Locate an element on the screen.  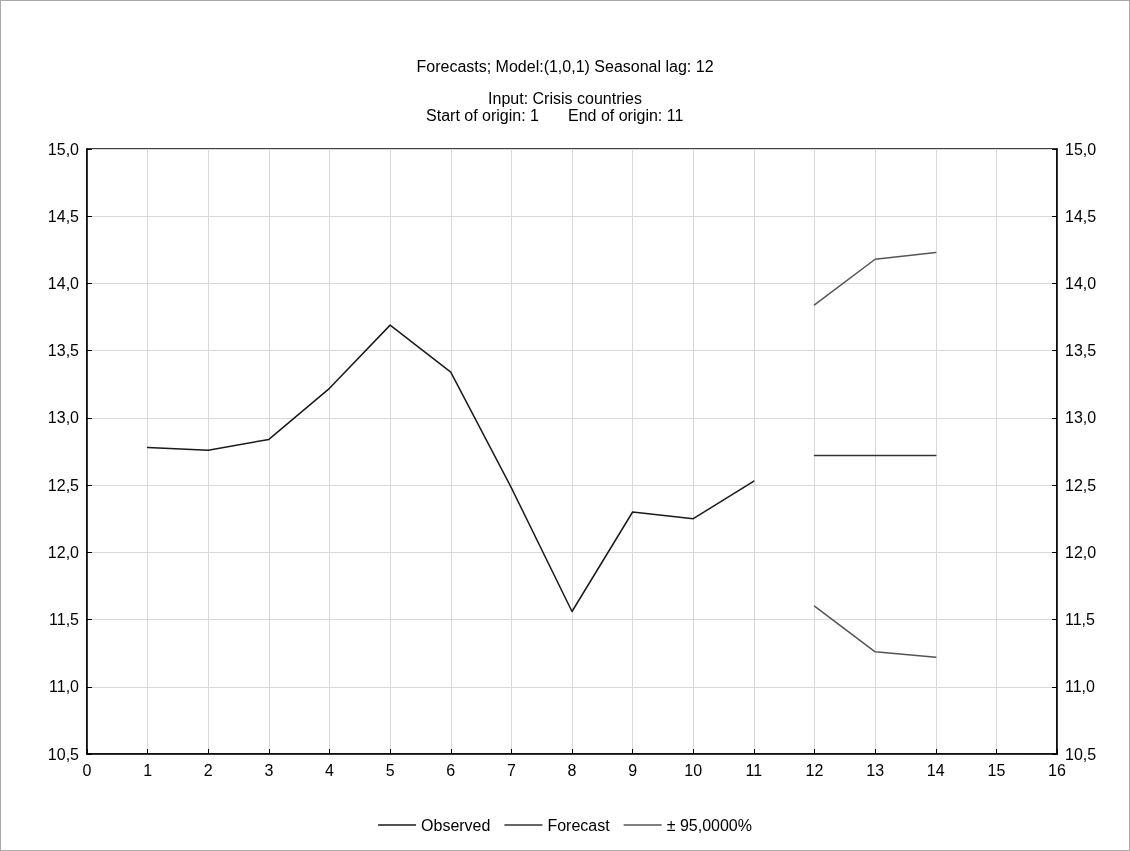
x-tick-label: 10 is located at coordinates (693, 770).